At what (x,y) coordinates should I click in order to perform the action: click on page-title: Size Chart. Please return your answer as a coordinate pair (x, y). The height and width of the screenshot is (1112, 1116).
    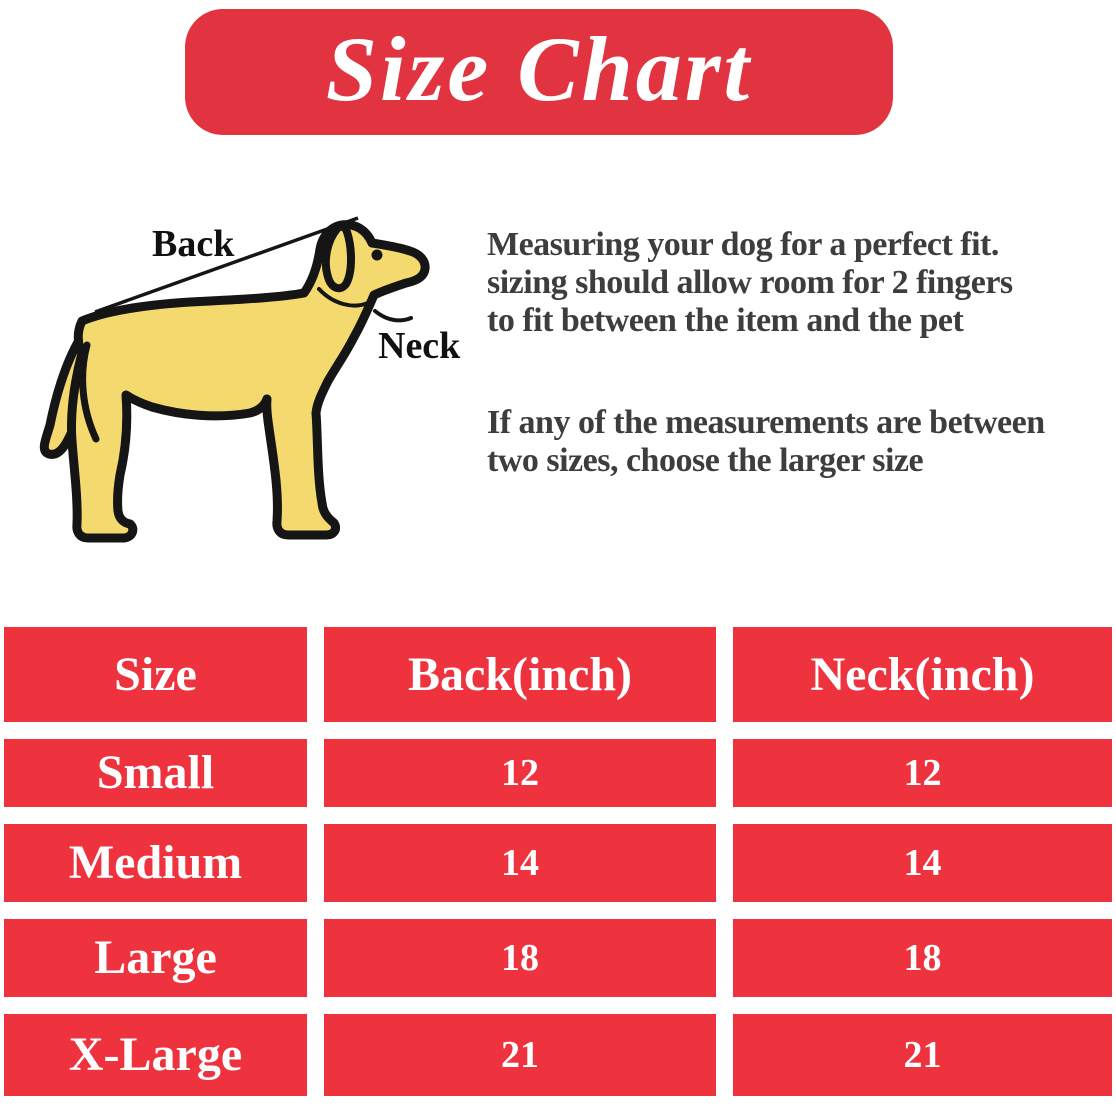
    Looking at the image, I should click on (539, 69).